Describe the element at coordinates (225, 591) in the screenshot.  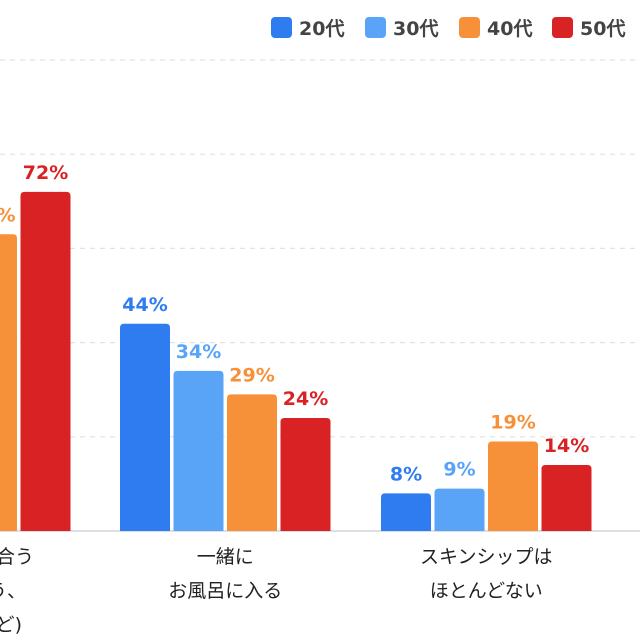
I see `category-label: お風呂に入る` at that location.